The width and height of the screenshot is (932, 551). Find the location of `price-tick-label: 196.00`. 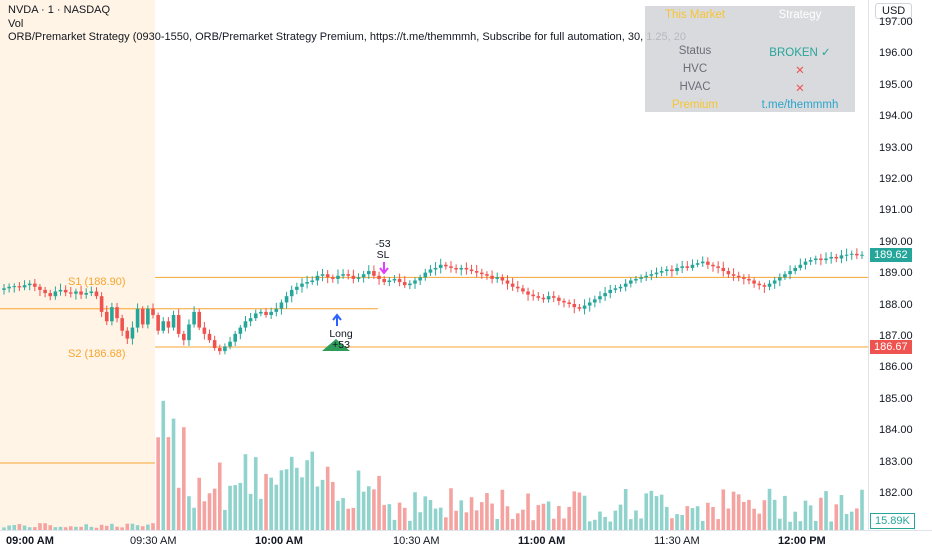

price-tick-label: 196.00 is located at coordinates (896, 53).